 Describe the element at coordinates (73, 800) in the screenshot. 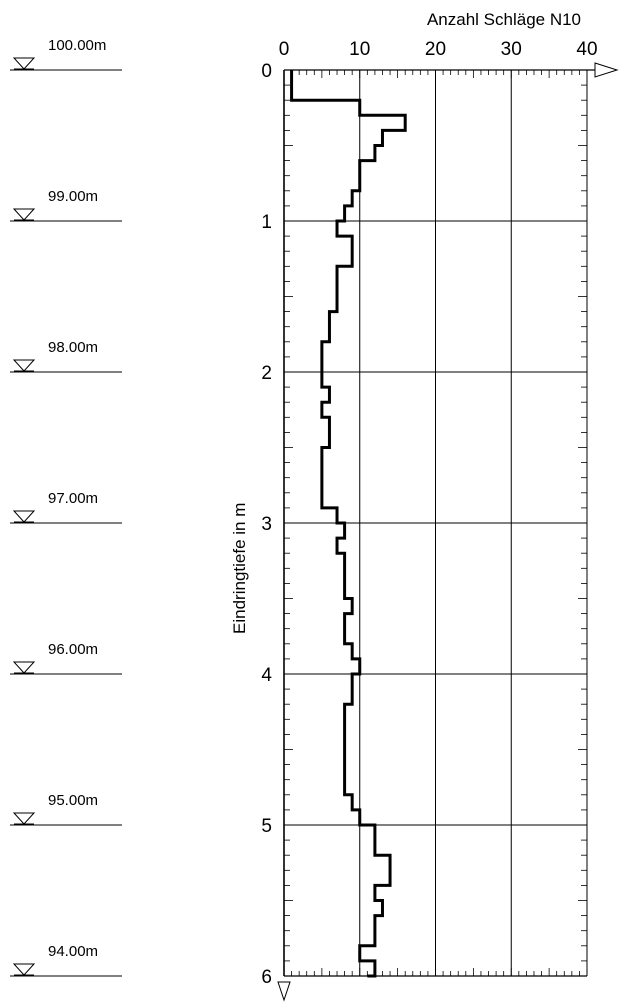

I see `elevation-label: 95.00m` at that location.